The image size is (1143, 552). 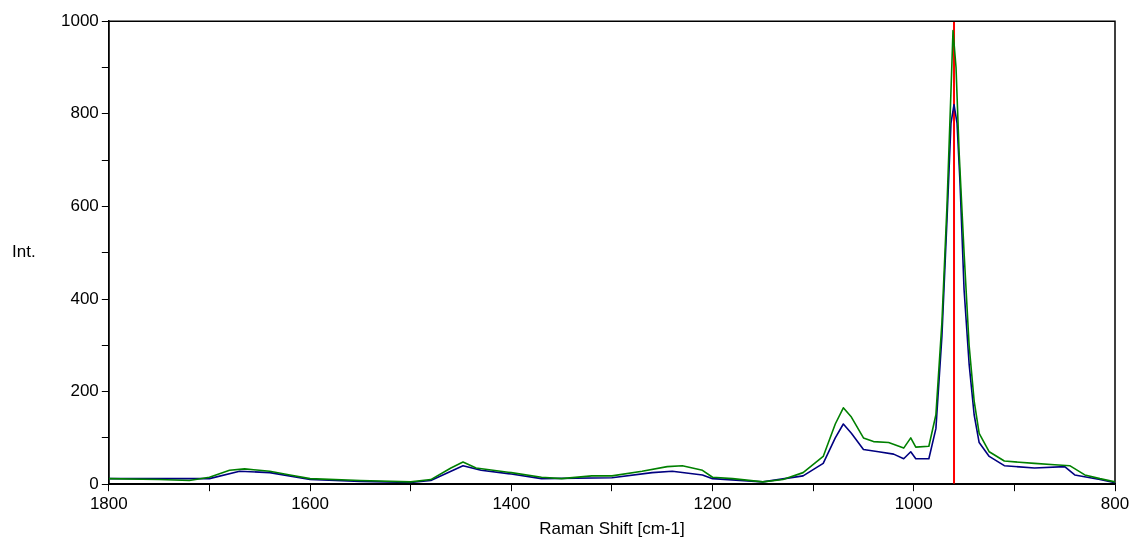 What do you see at coordinates (1115, 504) in the screenshot?
I see `x-tick-label: 800` at bounding box center [1115, 504].